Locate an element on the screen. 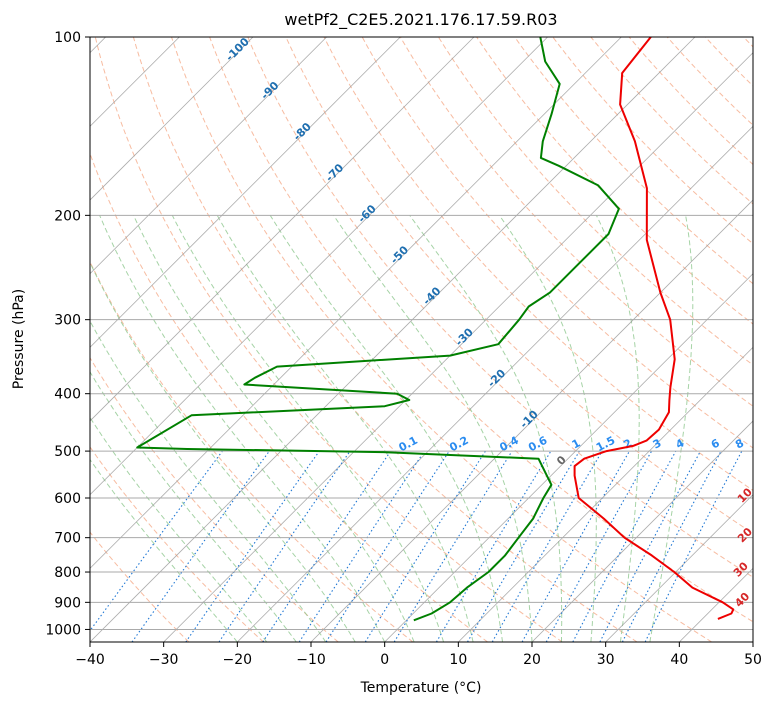 The width and height of the screenshot is (775, 708). dry-adiabat-label: 10 is located at coordinates (745, 495).